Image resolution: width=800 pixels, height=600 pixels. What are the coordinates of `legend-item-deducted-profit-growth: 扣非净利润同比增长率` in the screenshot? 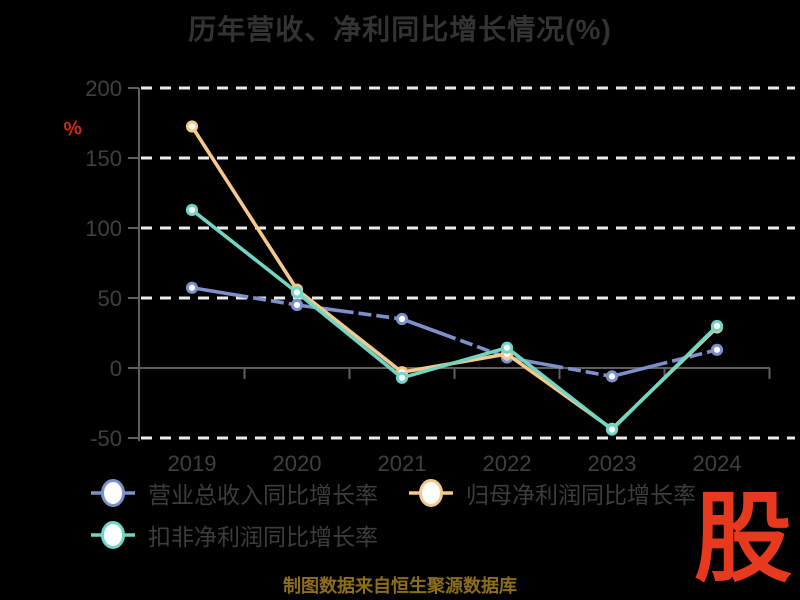 It's located at (233, 535).